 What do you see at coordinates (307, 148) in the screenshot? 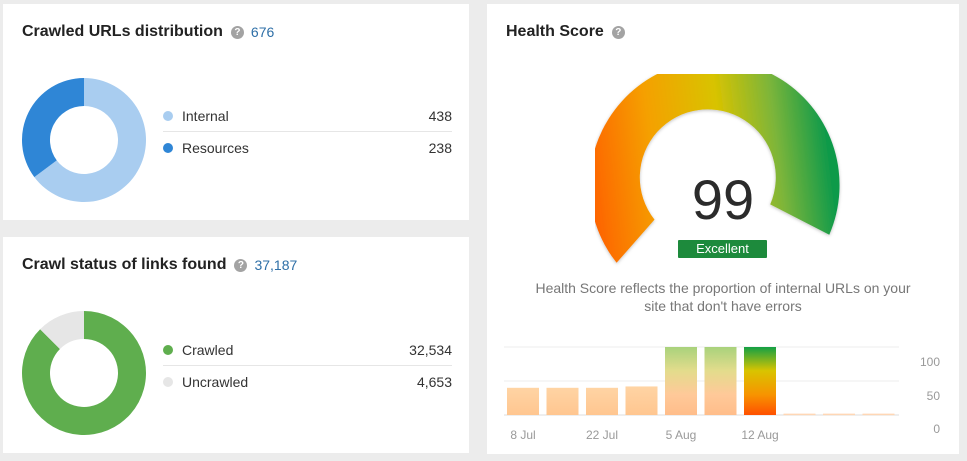
I see `legend-item-resources: Resources 238` at bounding box center [307, 148].